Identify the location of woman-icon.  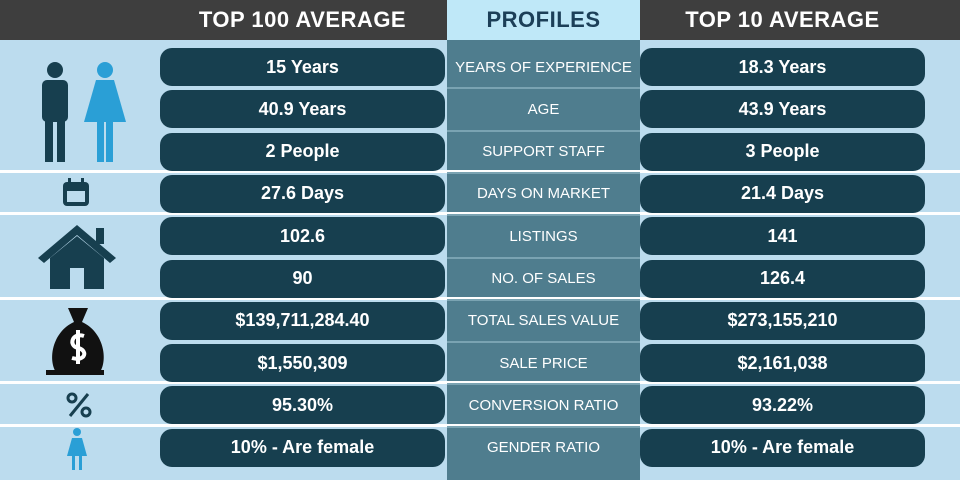
(105, 112).